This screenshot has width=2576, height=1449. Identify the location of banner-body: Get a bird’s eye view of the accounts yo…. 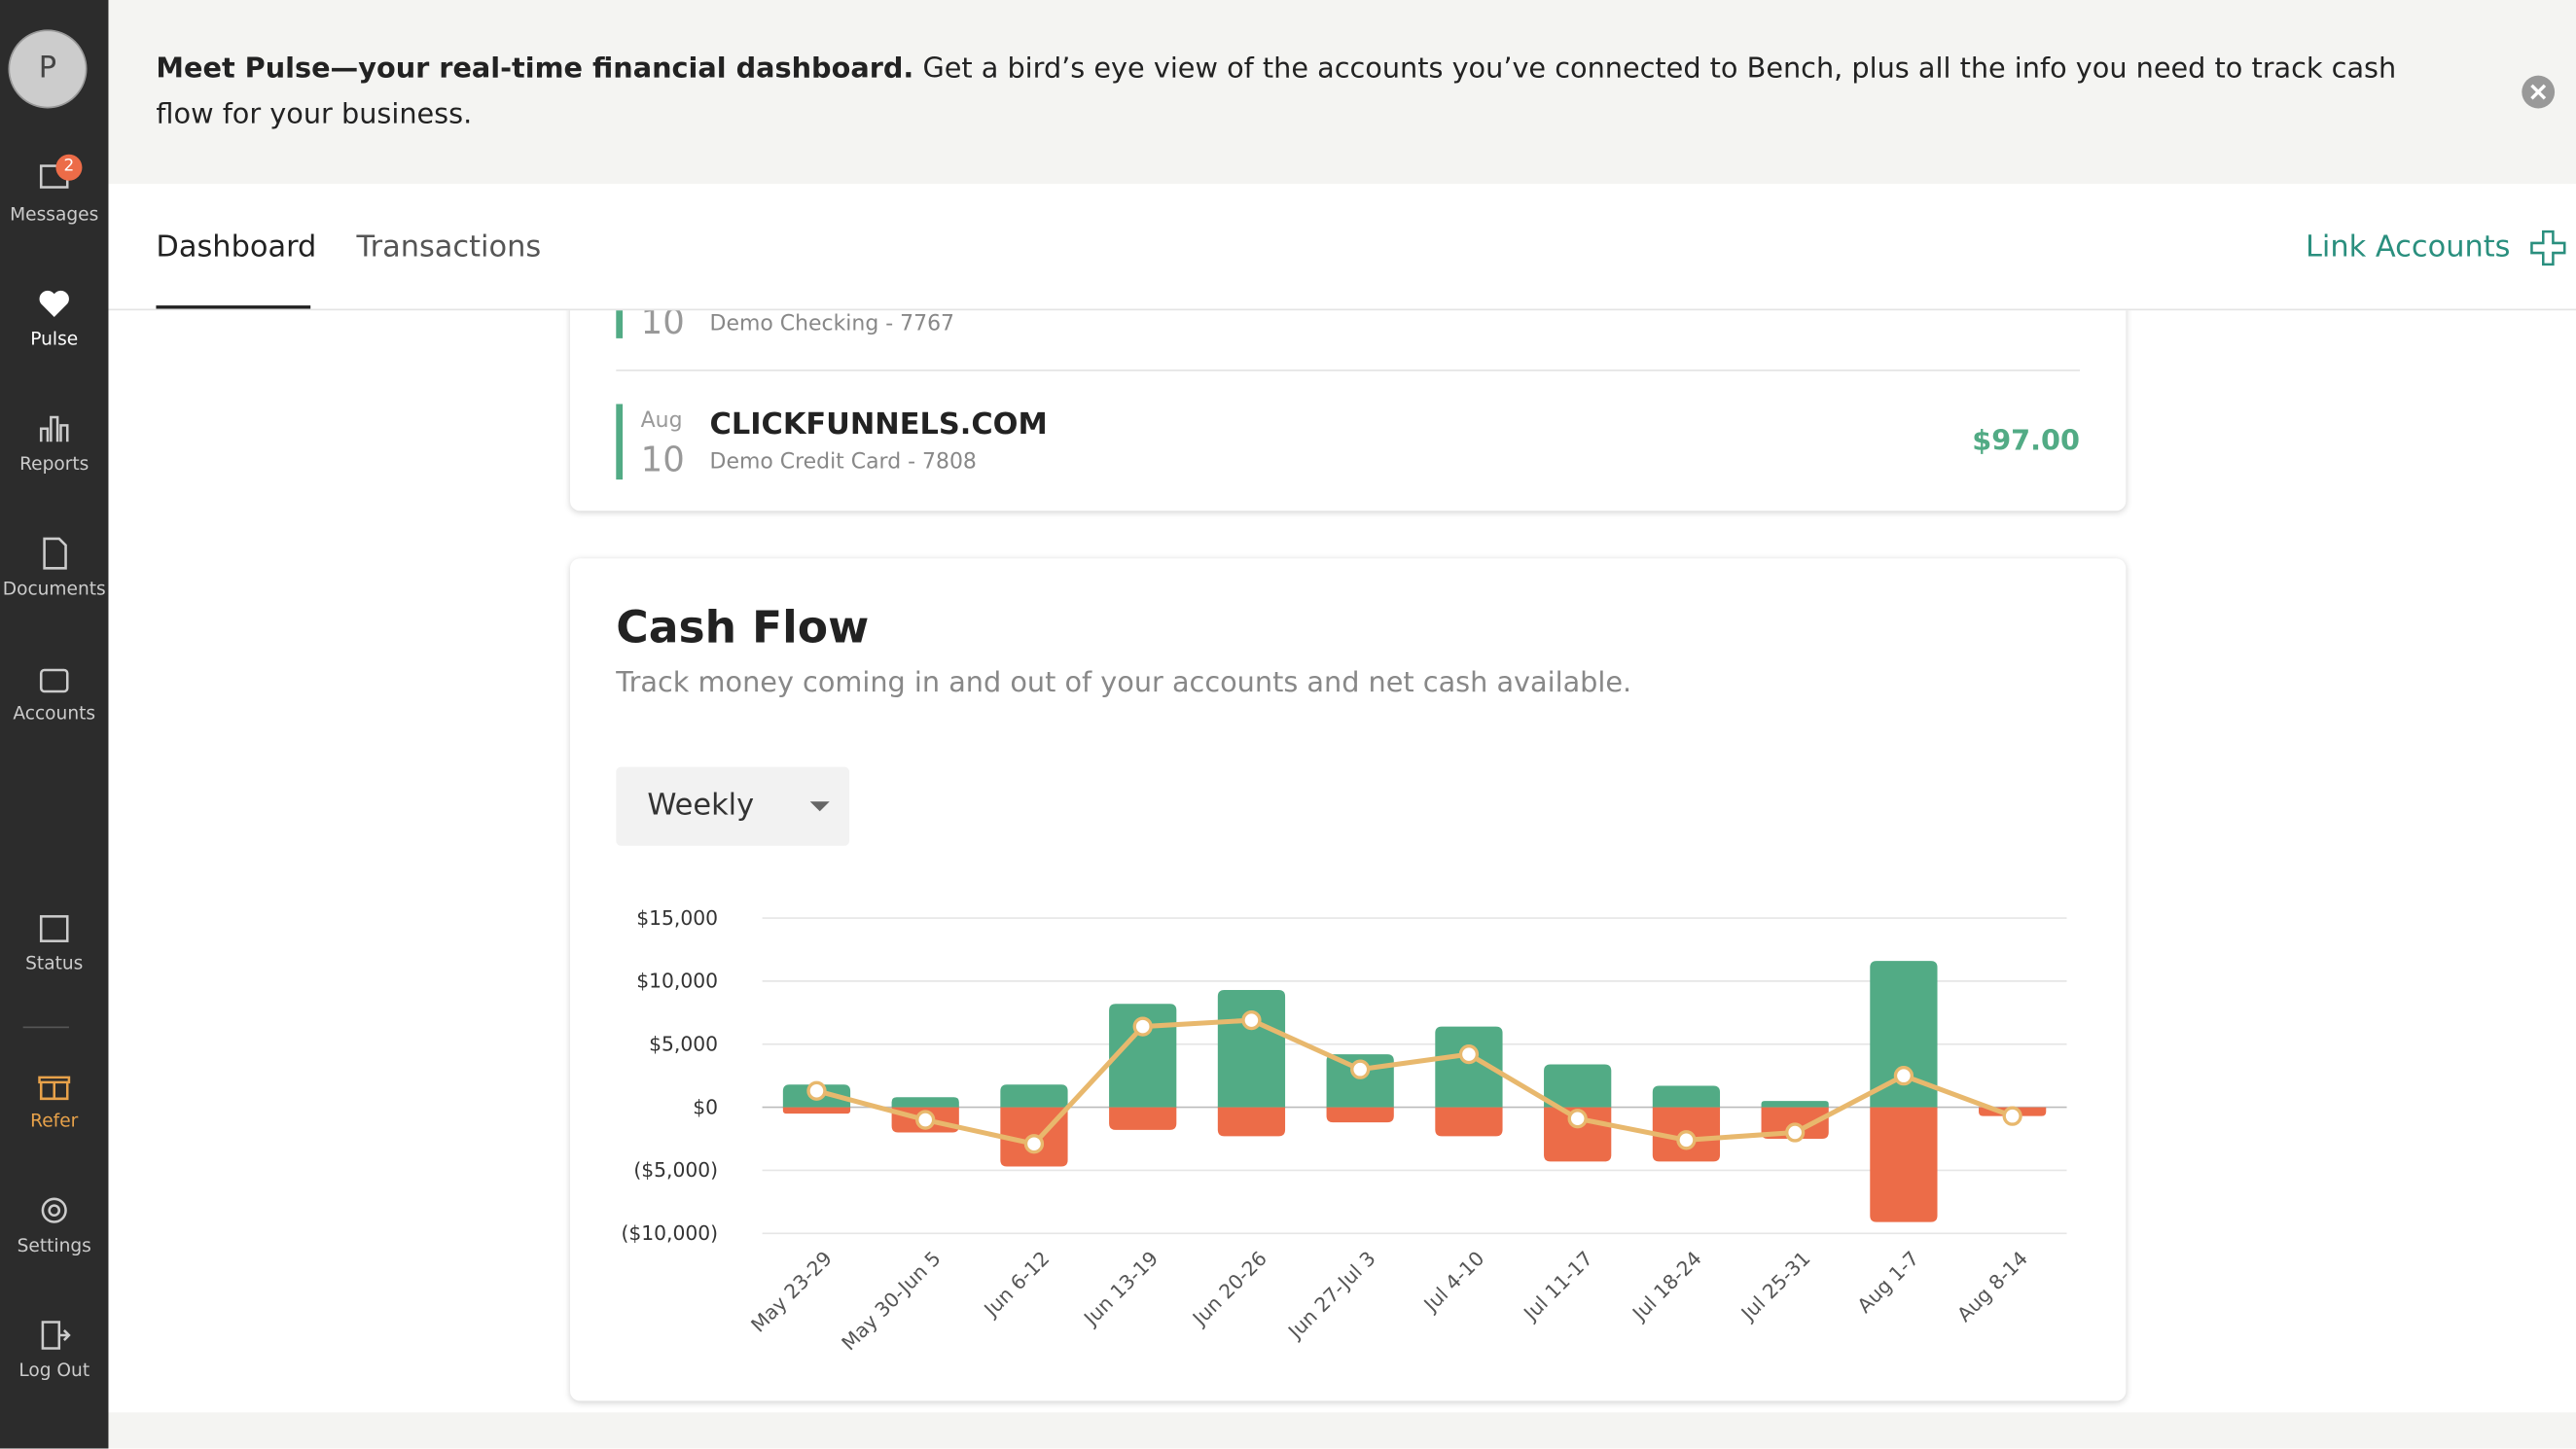
(1276, 92).